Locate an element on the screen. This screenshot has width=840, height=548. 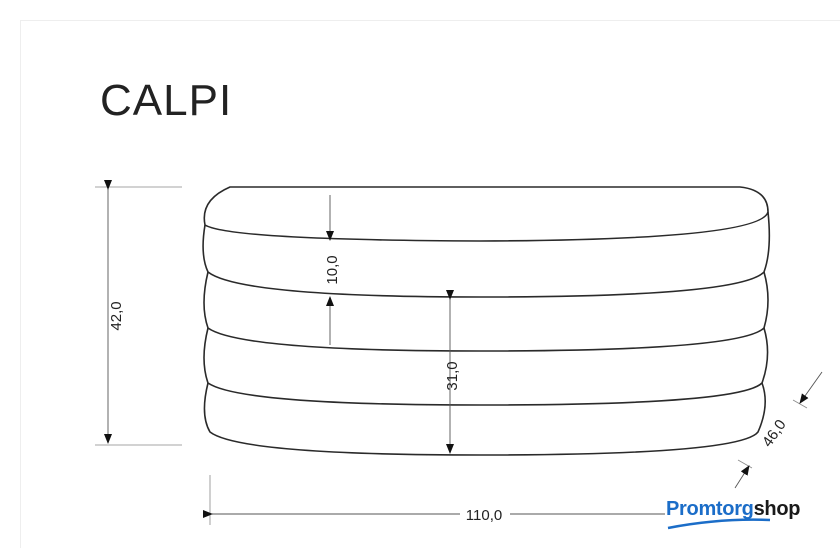
dim-width: 110,0 is located at coordinates (484, 515).